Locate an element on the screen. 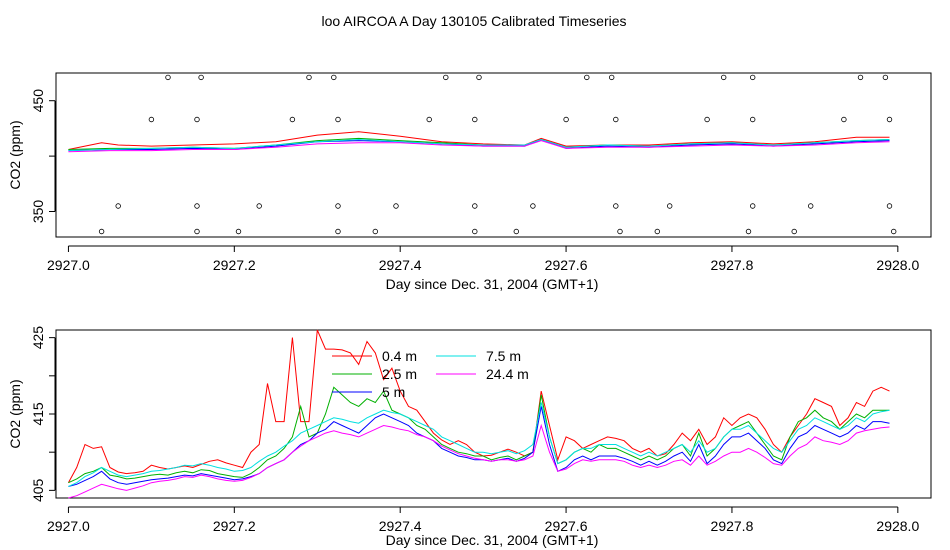 The height and width of the screenshot is (550, 950). y-tick-label: 415 is located at coordinates (38, 414).